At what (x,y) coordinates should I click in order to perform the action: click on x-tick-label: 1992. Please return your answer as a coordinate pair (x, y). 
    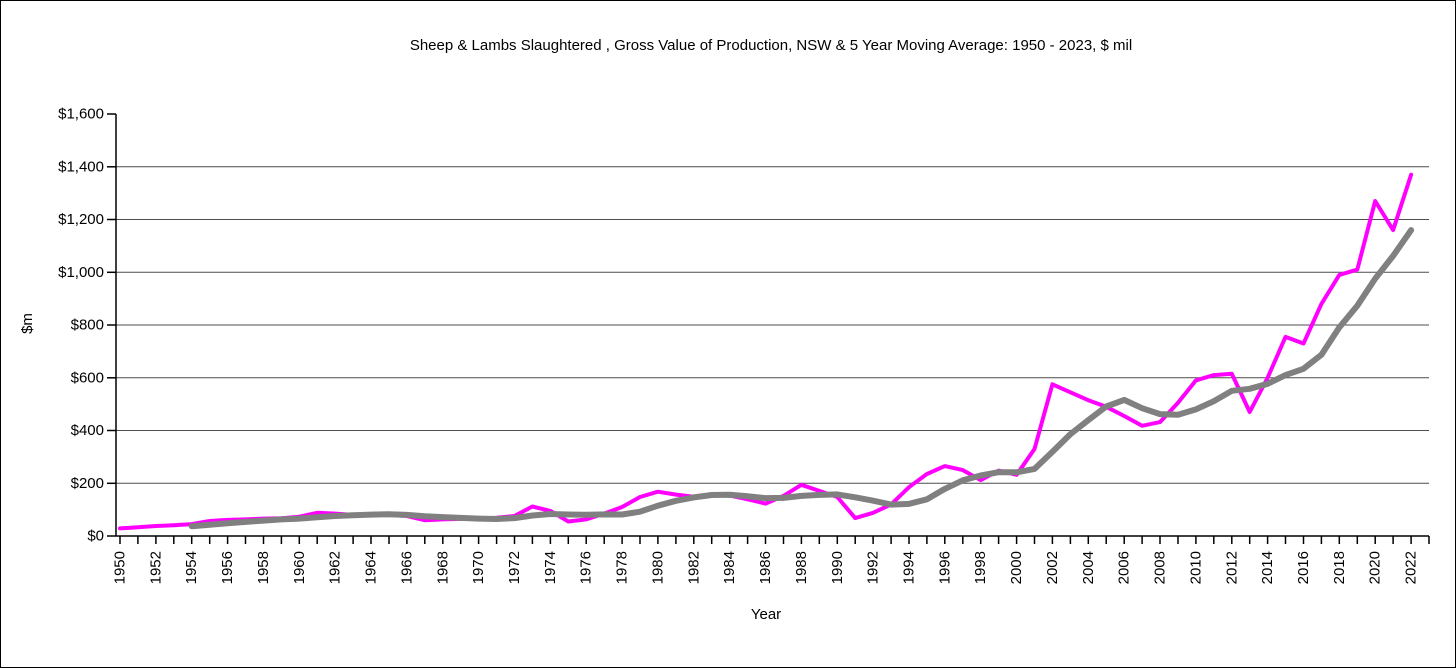
    Looking at the image, I should click on (873, 567).